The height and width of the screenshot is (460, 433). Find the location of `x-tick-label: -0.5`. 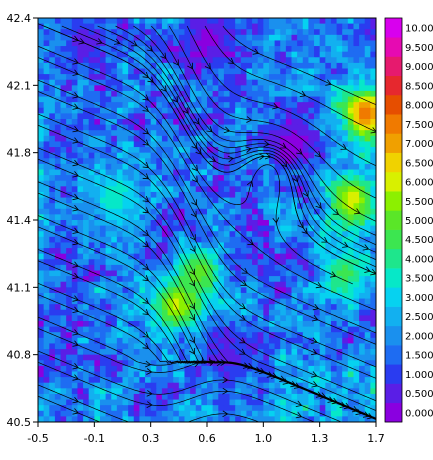

x-tick-label: -0.5 is located at coordinates (37, 438).